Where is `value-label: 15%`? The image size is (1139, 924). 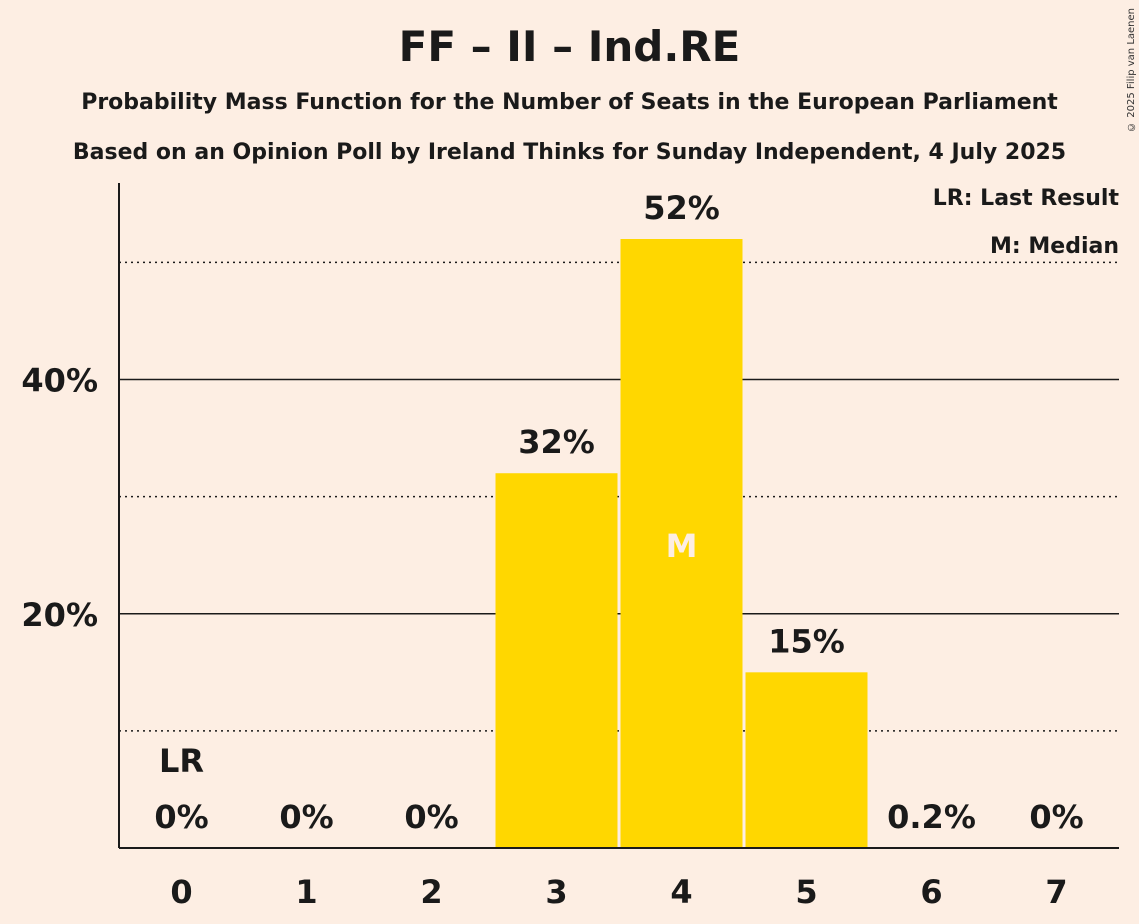 value-label: 15% is located at coordinates (806, 641).